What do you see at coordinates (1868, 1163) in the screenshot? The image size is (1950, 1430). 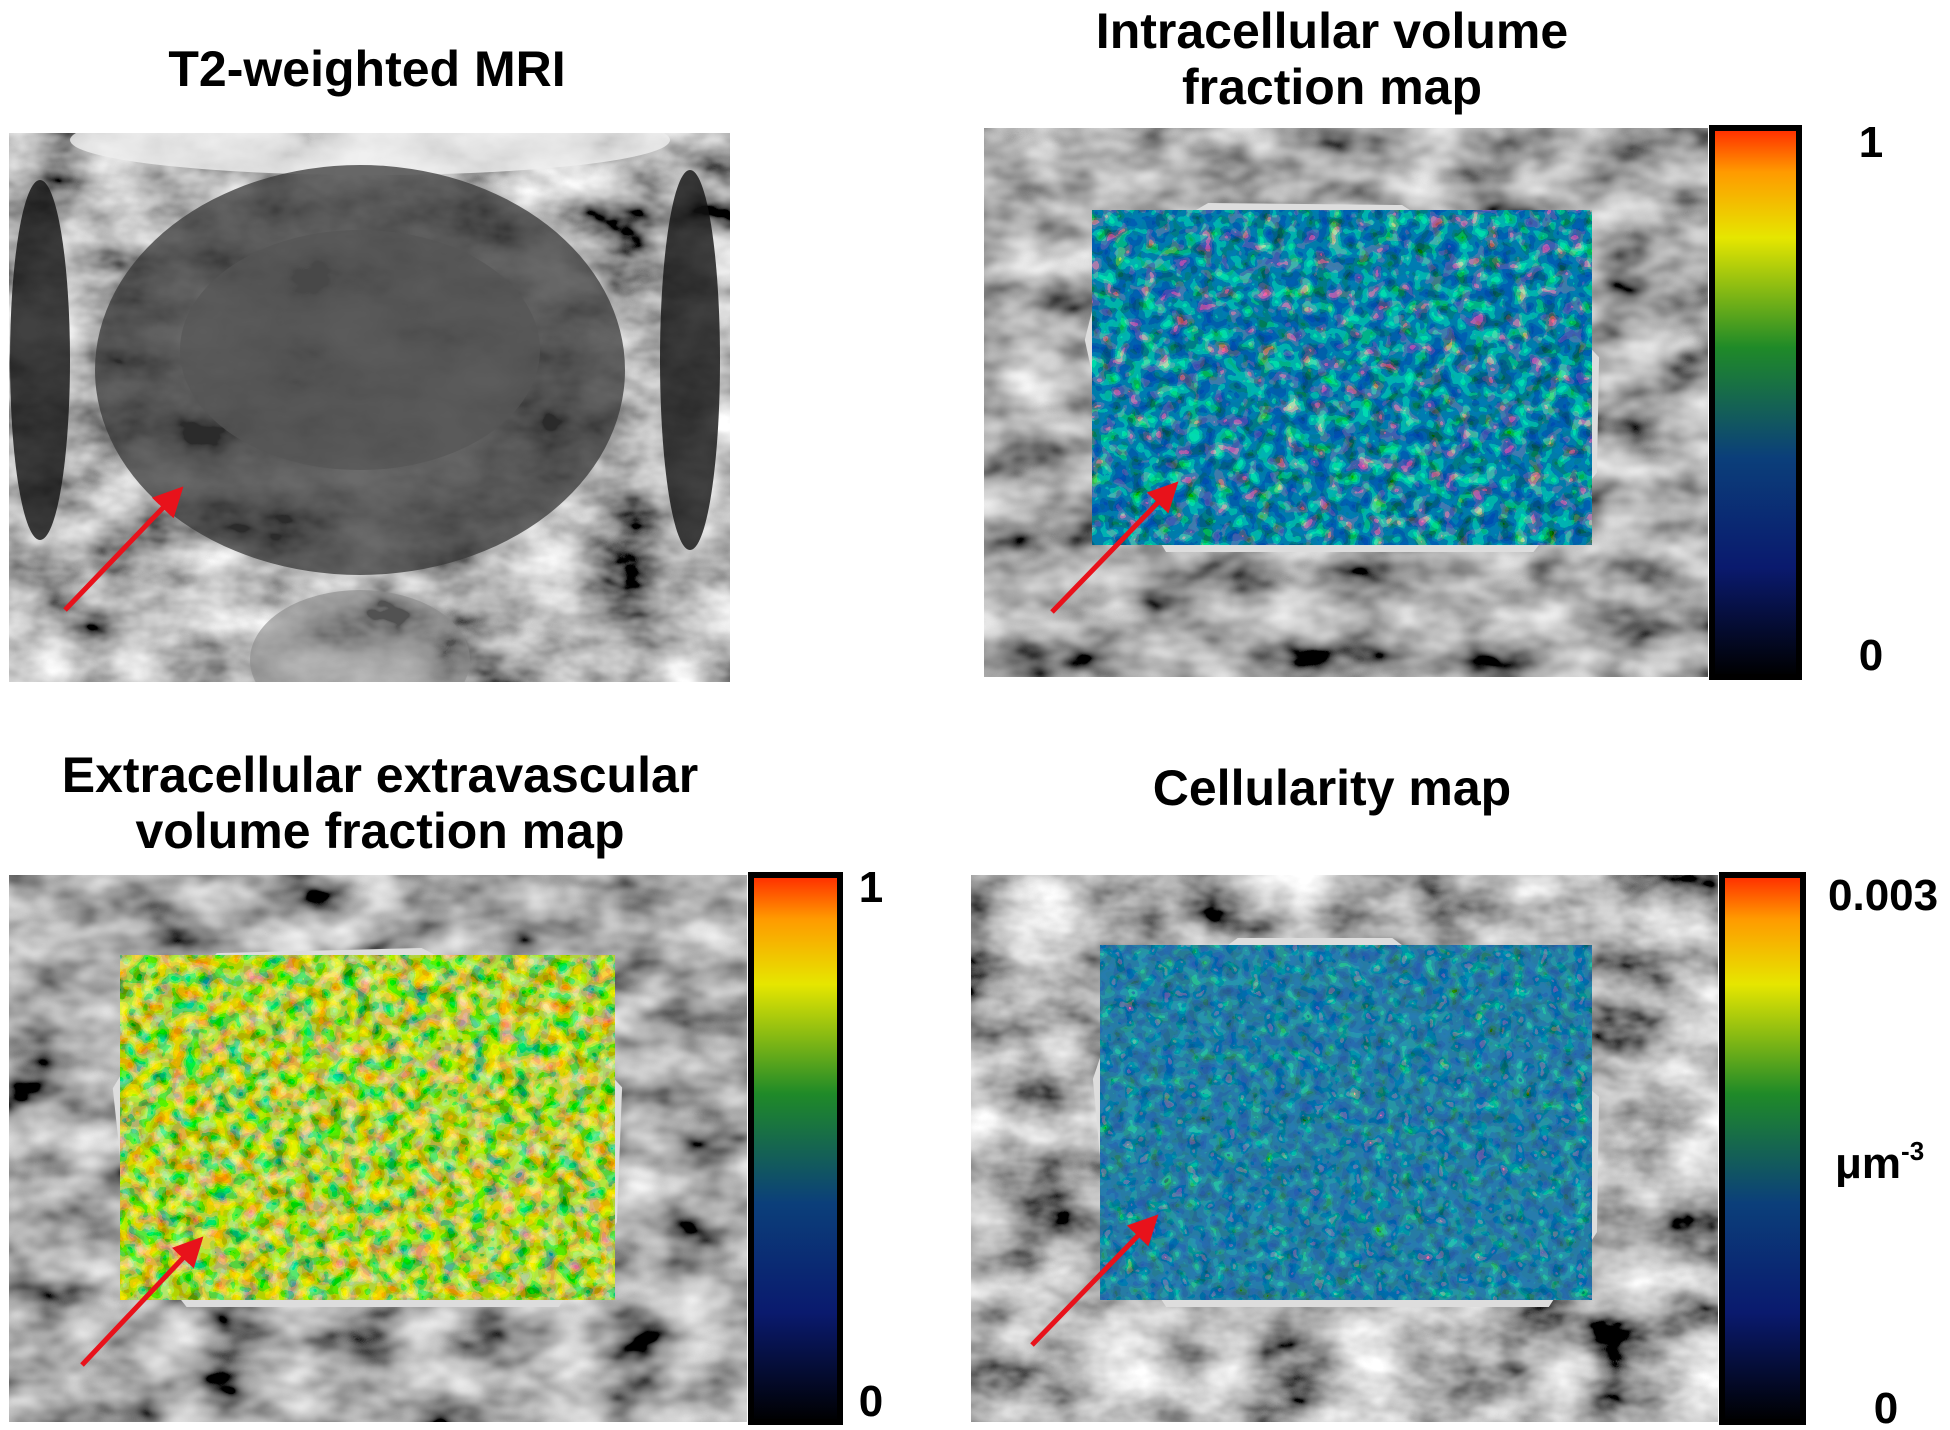 I see `unit-base: μm` at bounding box center [1868, 1163].